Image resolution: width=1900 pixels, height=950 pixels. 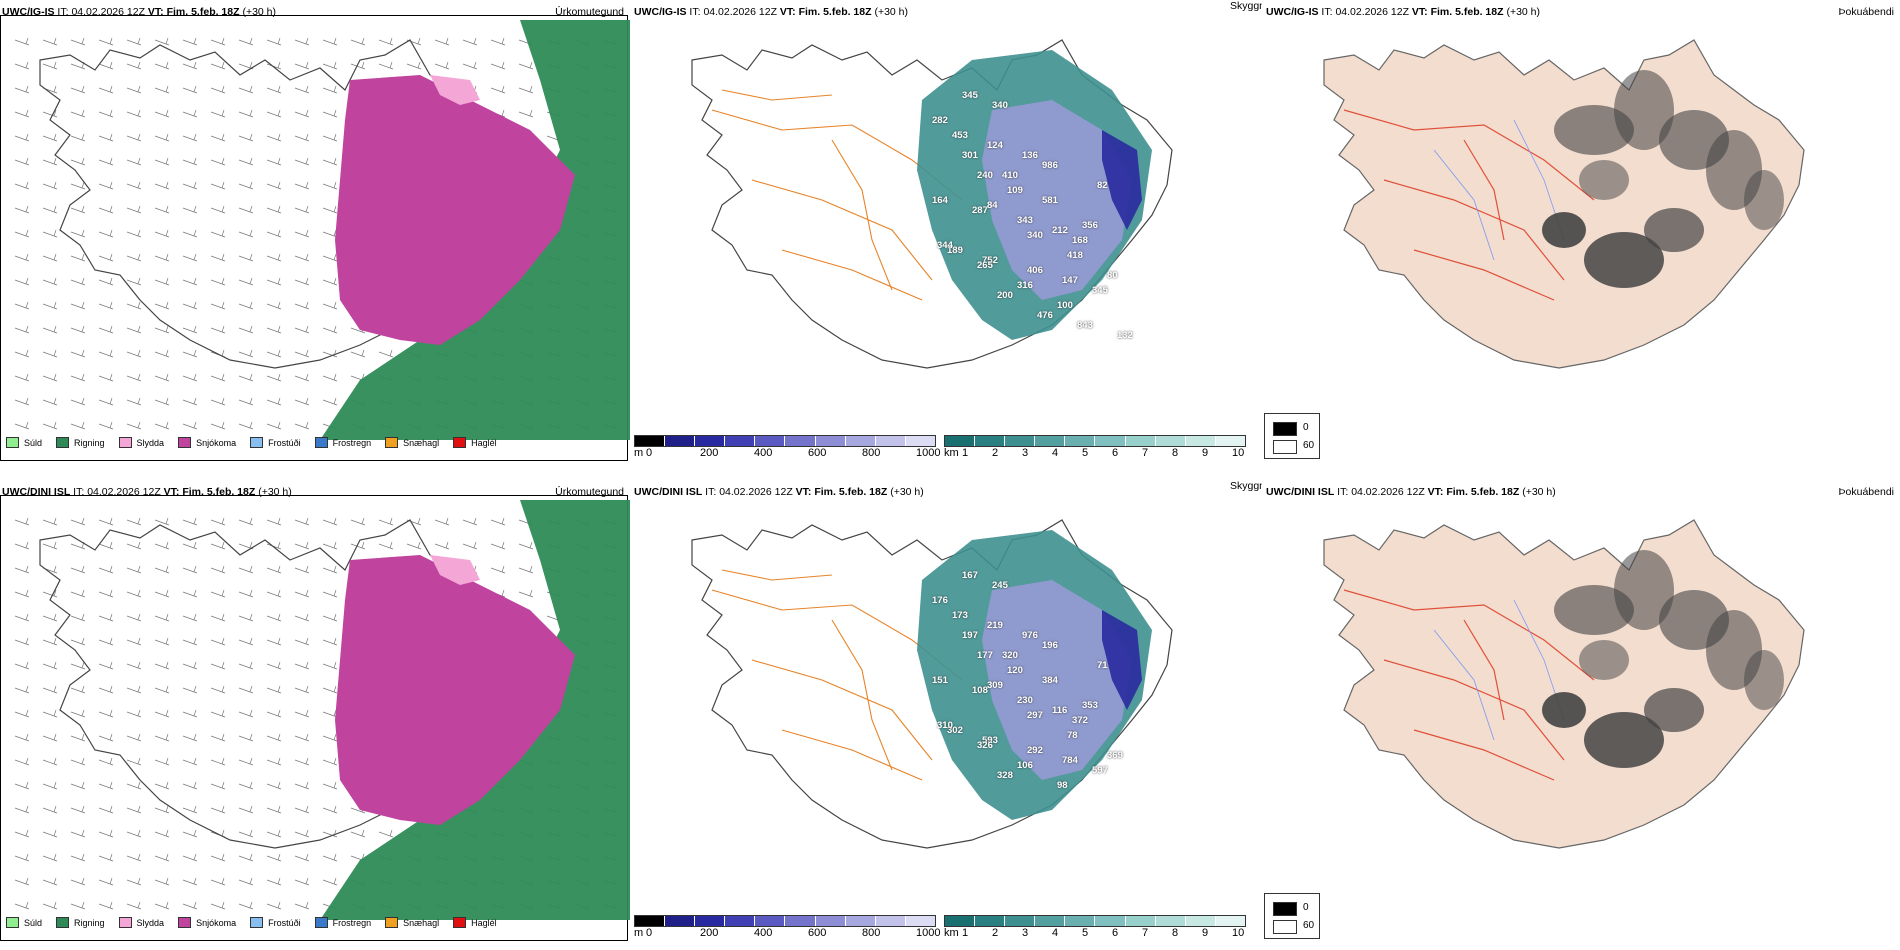 What do you see at coordinates (1045, 315) in the screenshot?
I see `cloud-value: 476` at bounding box center [1045, 315].